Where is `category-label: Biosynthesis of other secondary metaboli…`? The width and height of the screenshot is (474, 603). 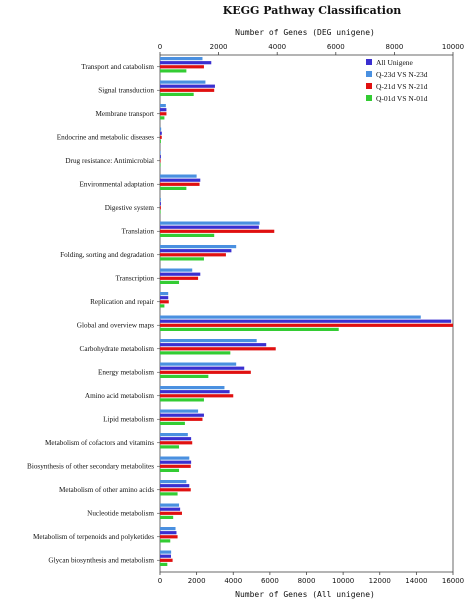 category-label: Biosynthesis of other secondary metaboli… is located at coordinates (90, 467).